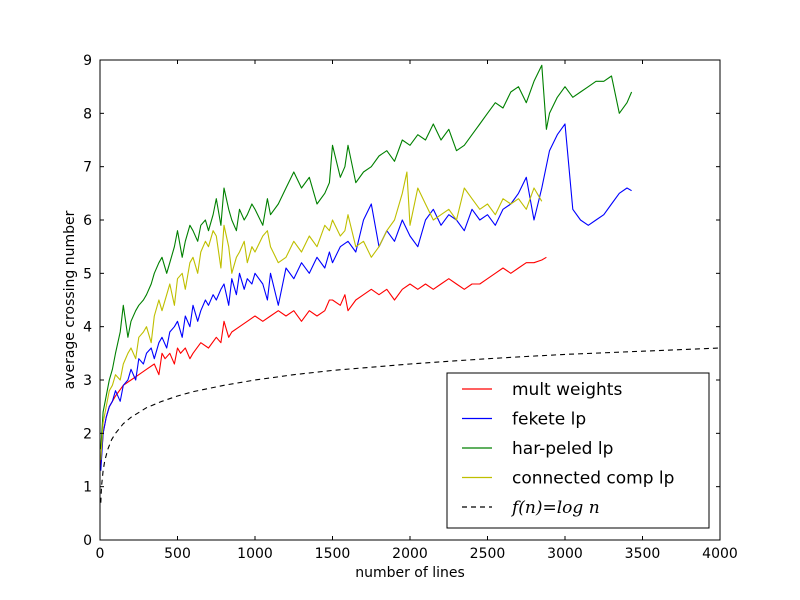 The height and width of the screenshot is (600, 800). I want to click on legend-label: connected comp lp, so click(593, 479).